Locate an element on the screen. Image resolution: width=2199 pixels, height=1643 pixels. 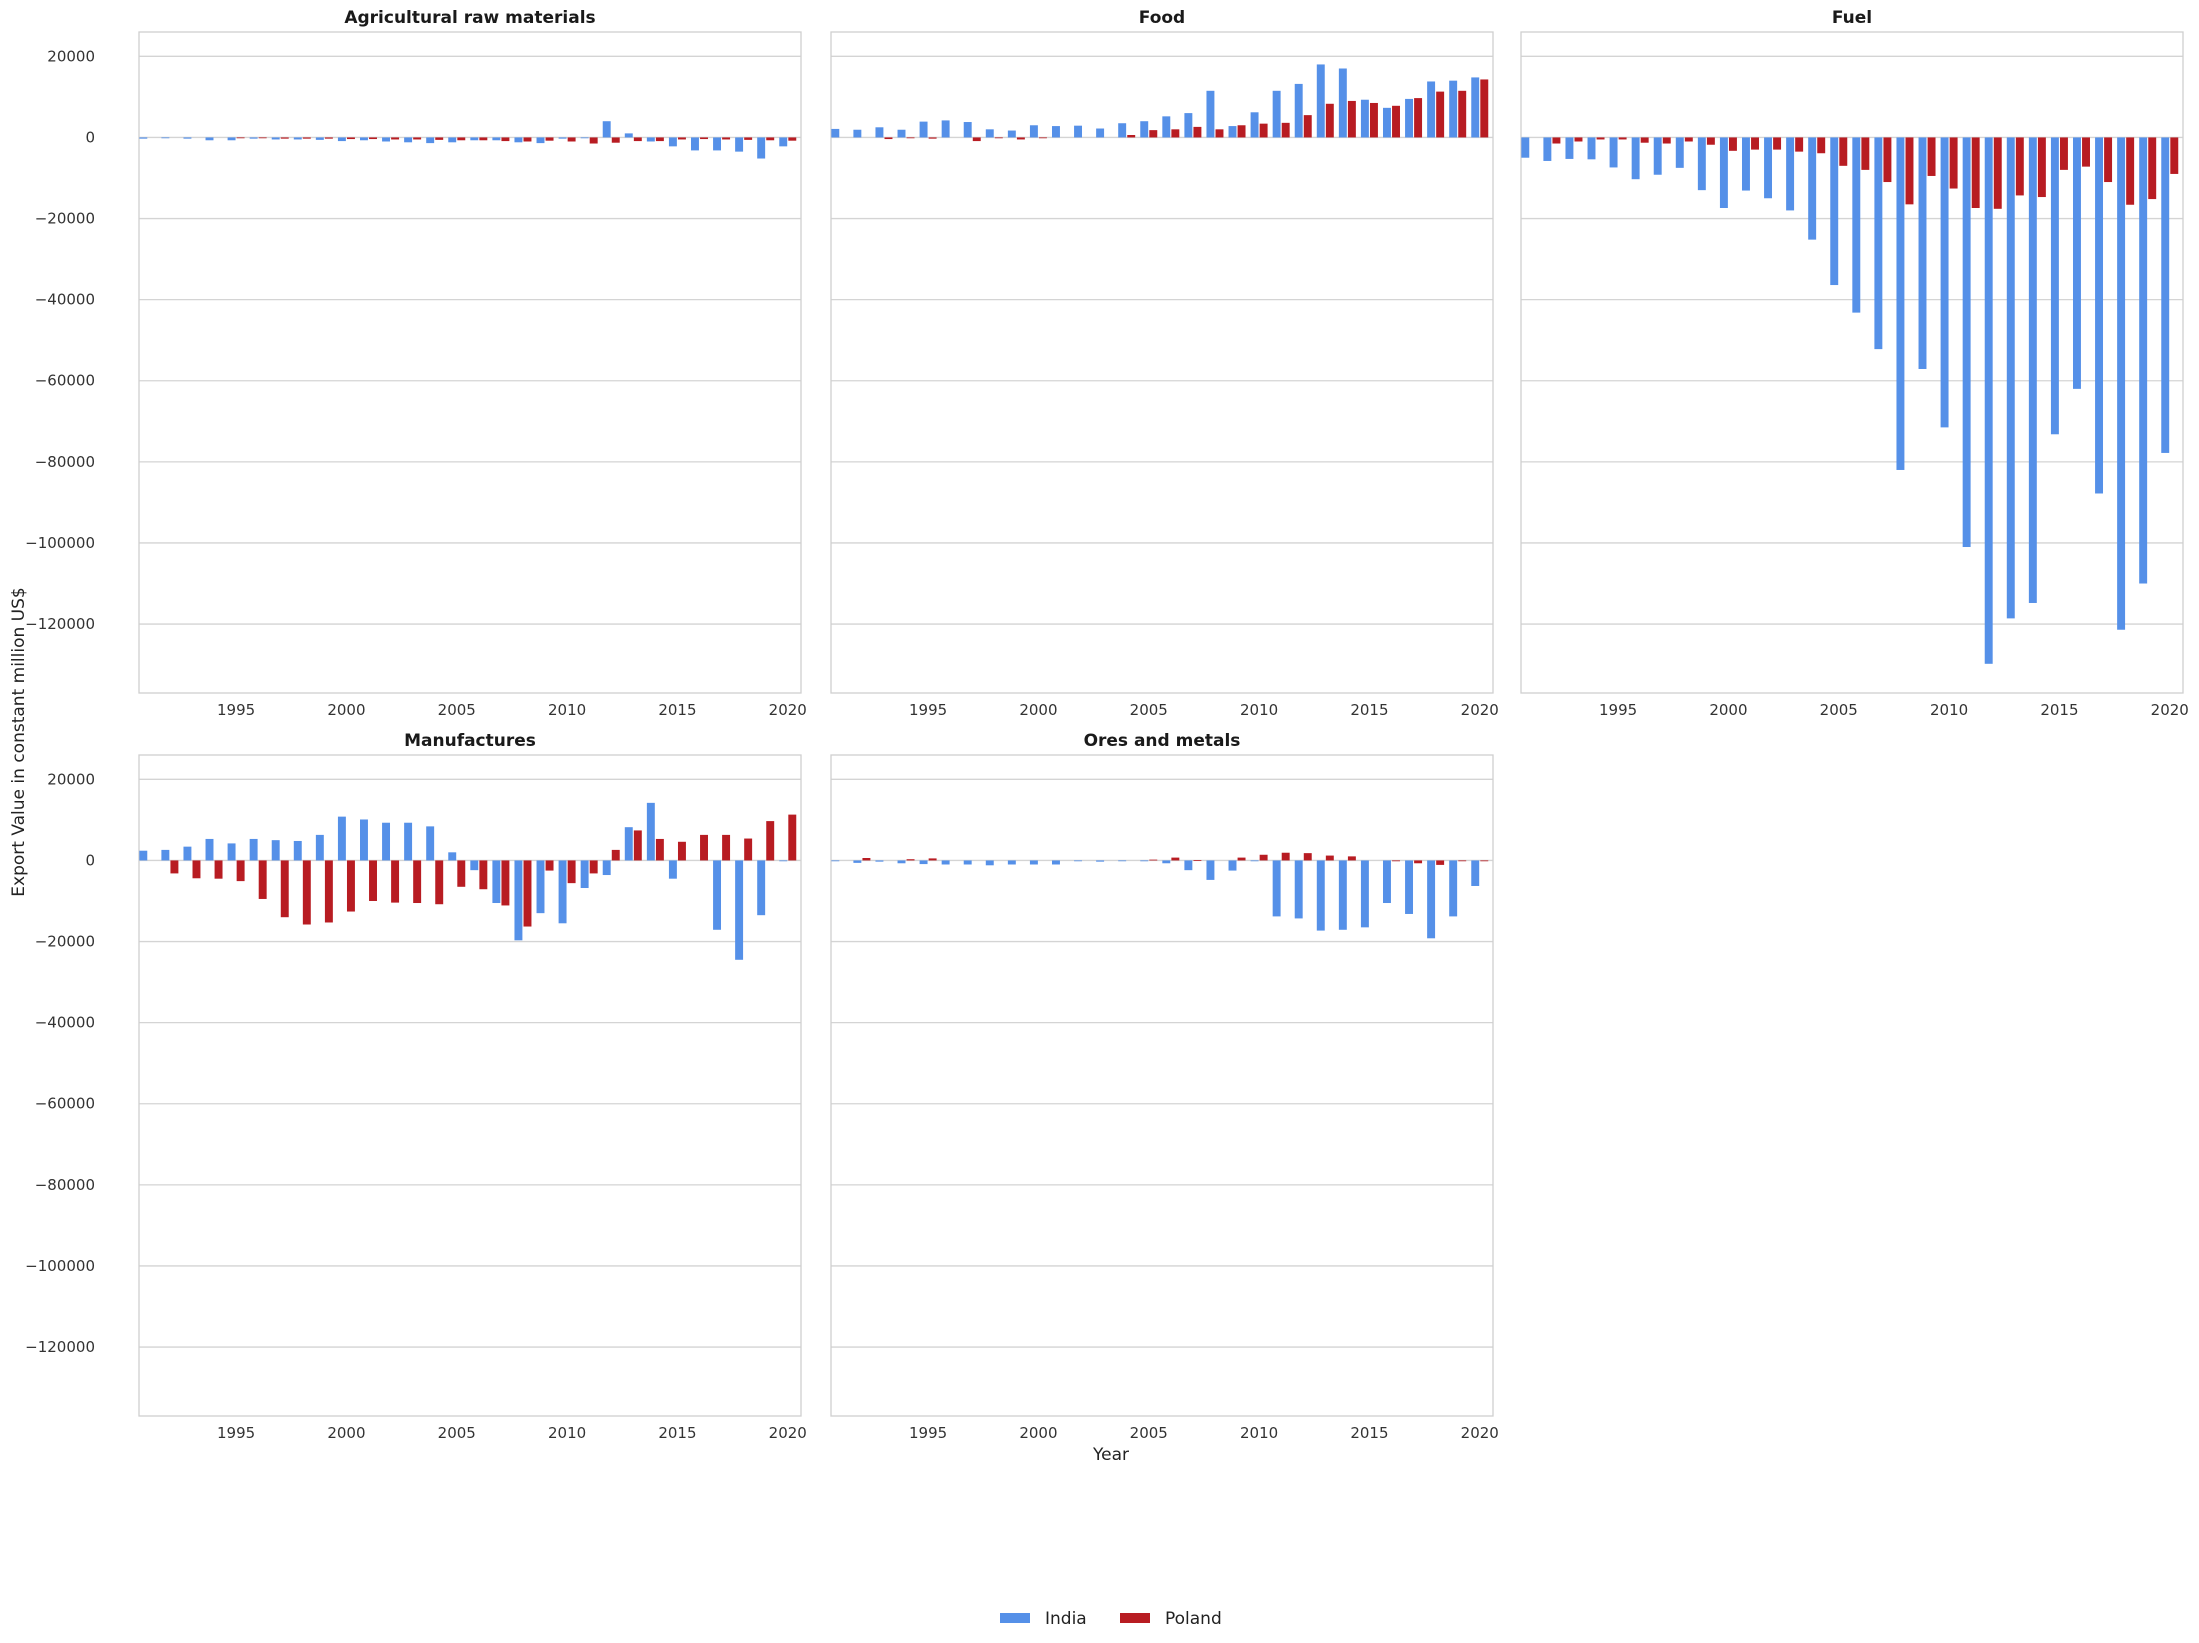
y-tick-label: 20000 is located at coordinates (71, 56).